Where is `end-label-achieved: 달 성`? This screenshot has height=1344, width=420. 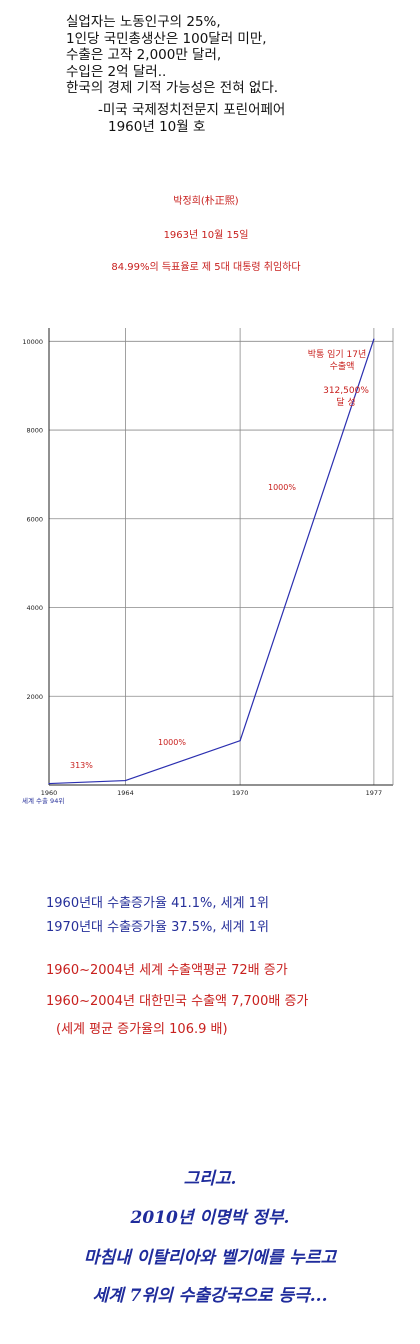 end-label-achieved: 달 성 is located at coordinates (345, 402).